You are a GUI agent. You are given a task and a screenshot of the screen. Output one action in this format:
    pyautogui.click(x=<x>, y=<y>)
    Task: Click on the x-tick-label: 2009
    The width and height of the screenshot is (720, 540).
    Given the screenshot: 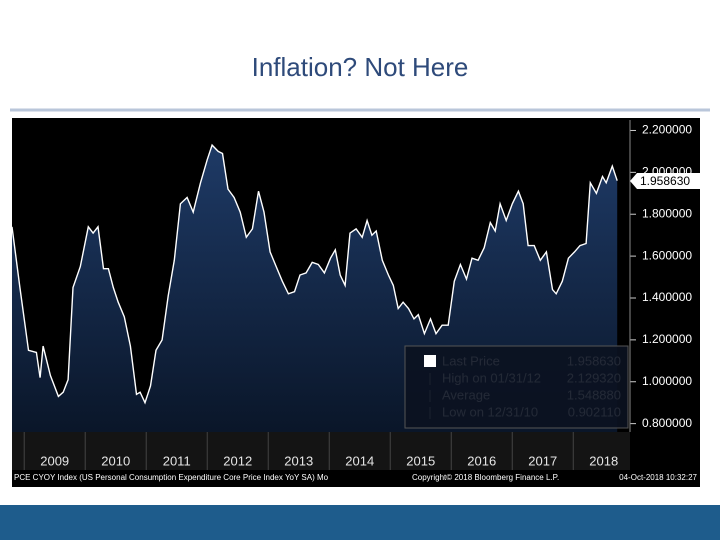 What is the action you would take?
    pyautogui.click(x=54, y=460)
    